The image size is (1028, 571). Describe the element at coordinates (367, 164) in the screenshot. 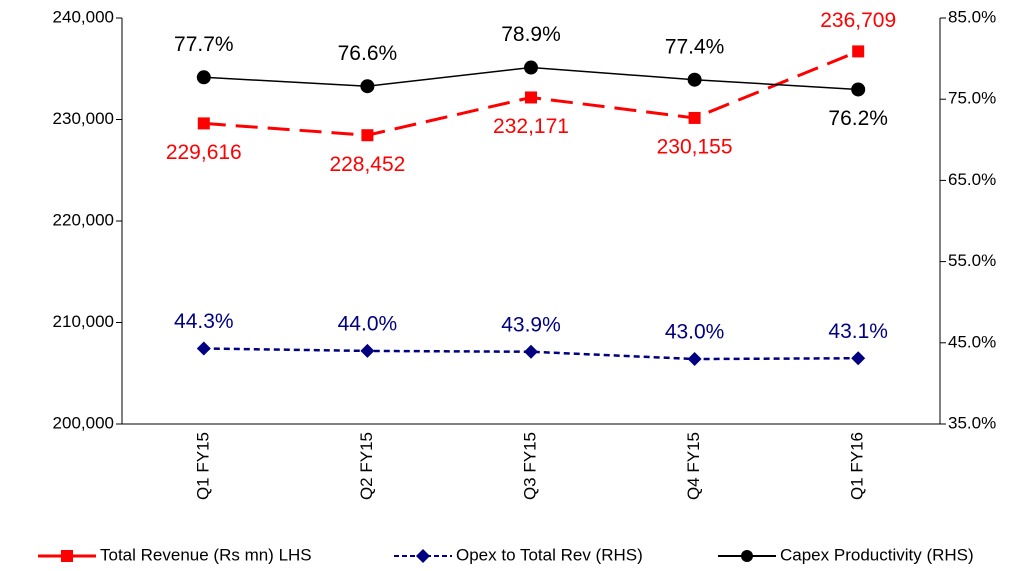

I see `data-label: 228,452` at that location.